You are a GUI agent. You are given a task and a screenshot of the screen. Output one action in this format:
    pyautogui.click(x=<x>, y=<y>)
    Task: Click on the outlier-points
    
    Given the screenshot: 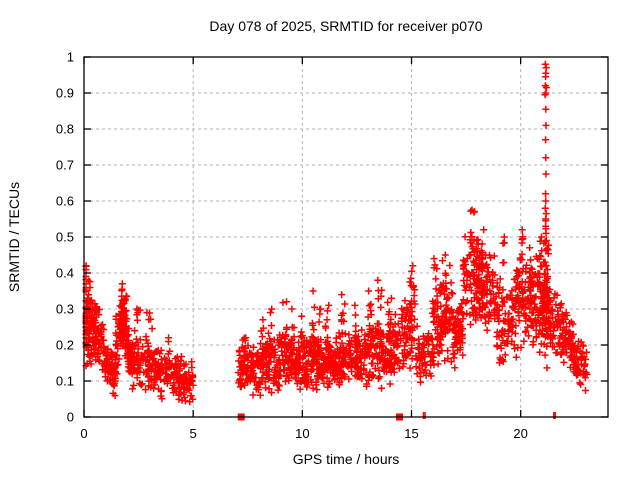 What is the action you would take?
    pyautogui.click(x=545, y=148)
    